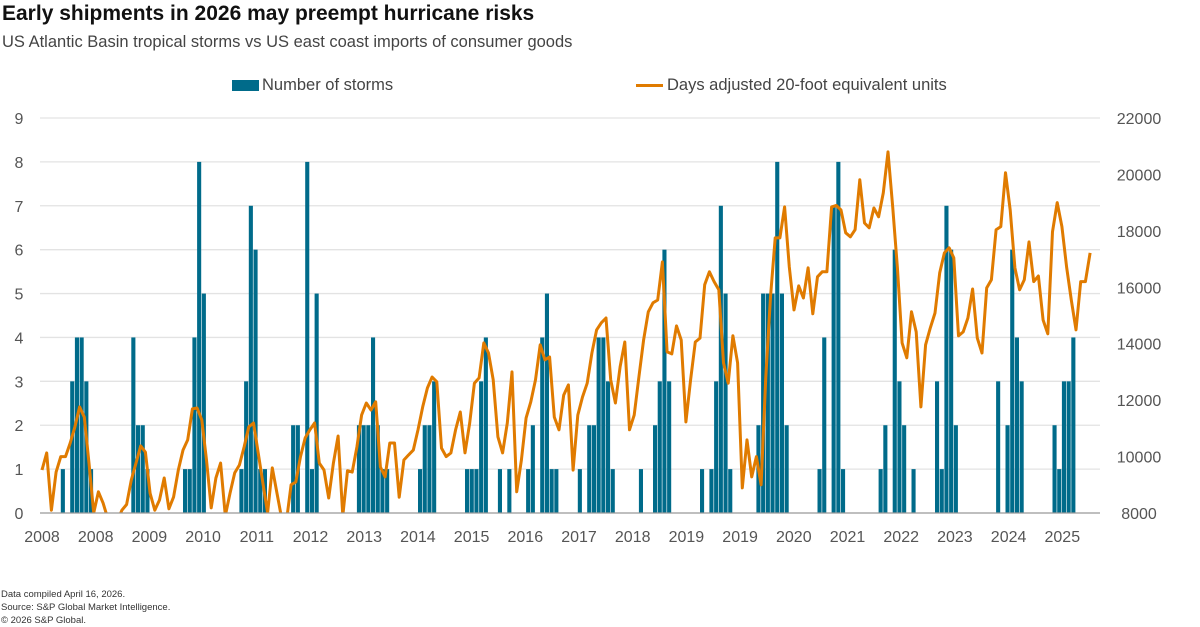 The height and width of the screenshot is (627, 1200). Describe the element at coordinates (19, 251) in the screenshot. I see `left-axis-tick-label: 6` at that location.